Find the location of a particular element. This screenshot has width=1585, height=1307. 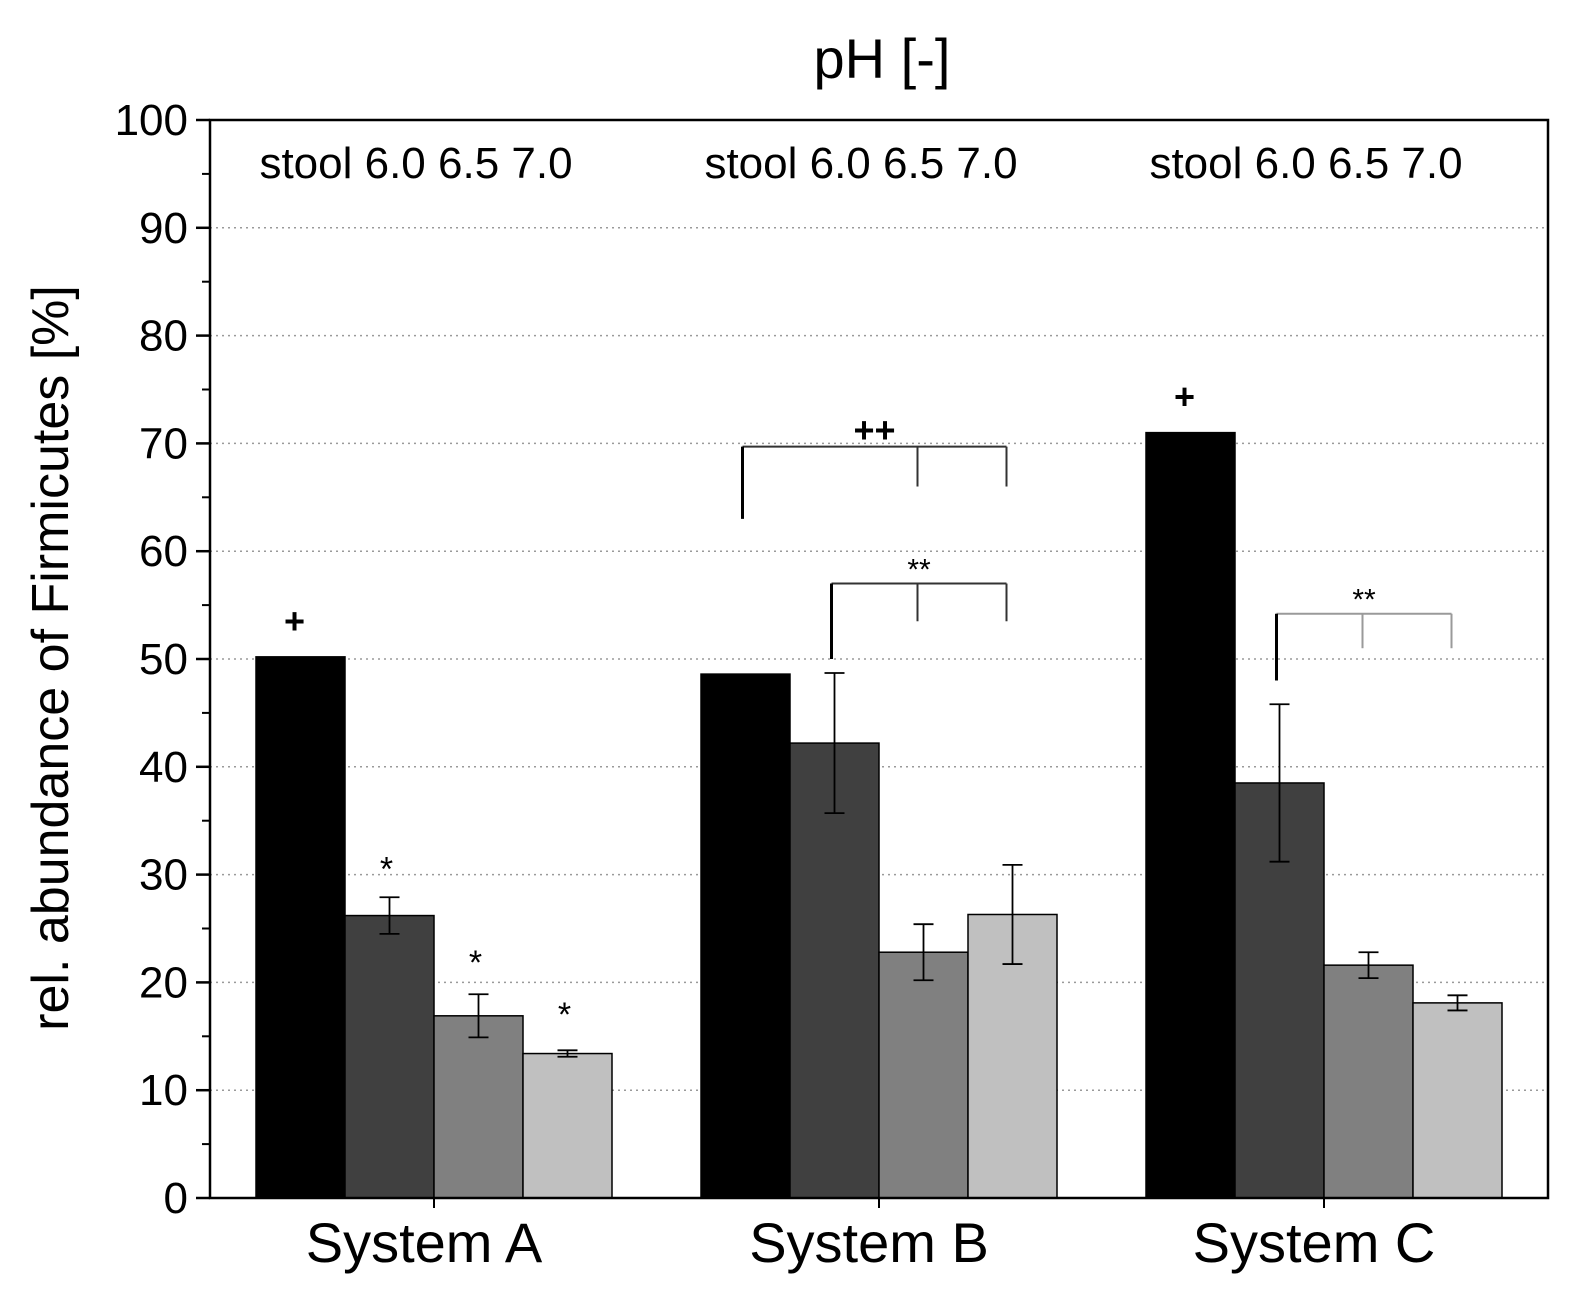

chart-title: pH [-] is located at coordinates (882, 58).